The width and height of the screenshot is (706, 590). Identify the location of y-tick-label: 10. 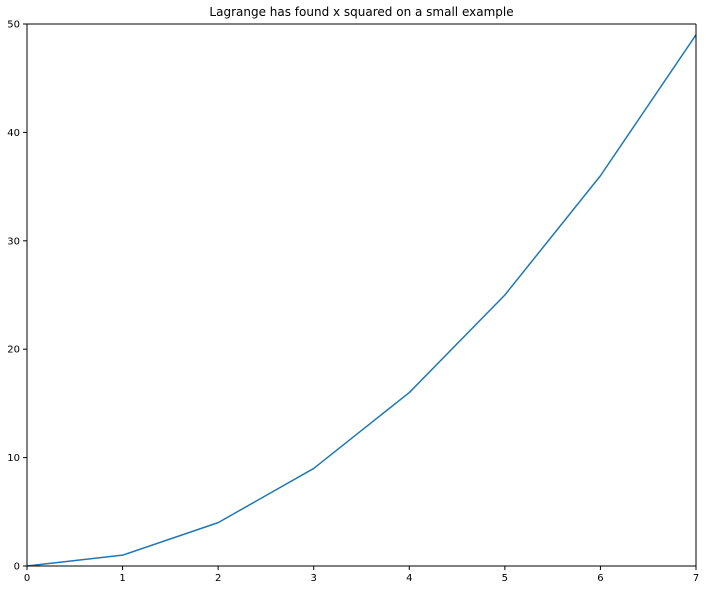
(13, 458).